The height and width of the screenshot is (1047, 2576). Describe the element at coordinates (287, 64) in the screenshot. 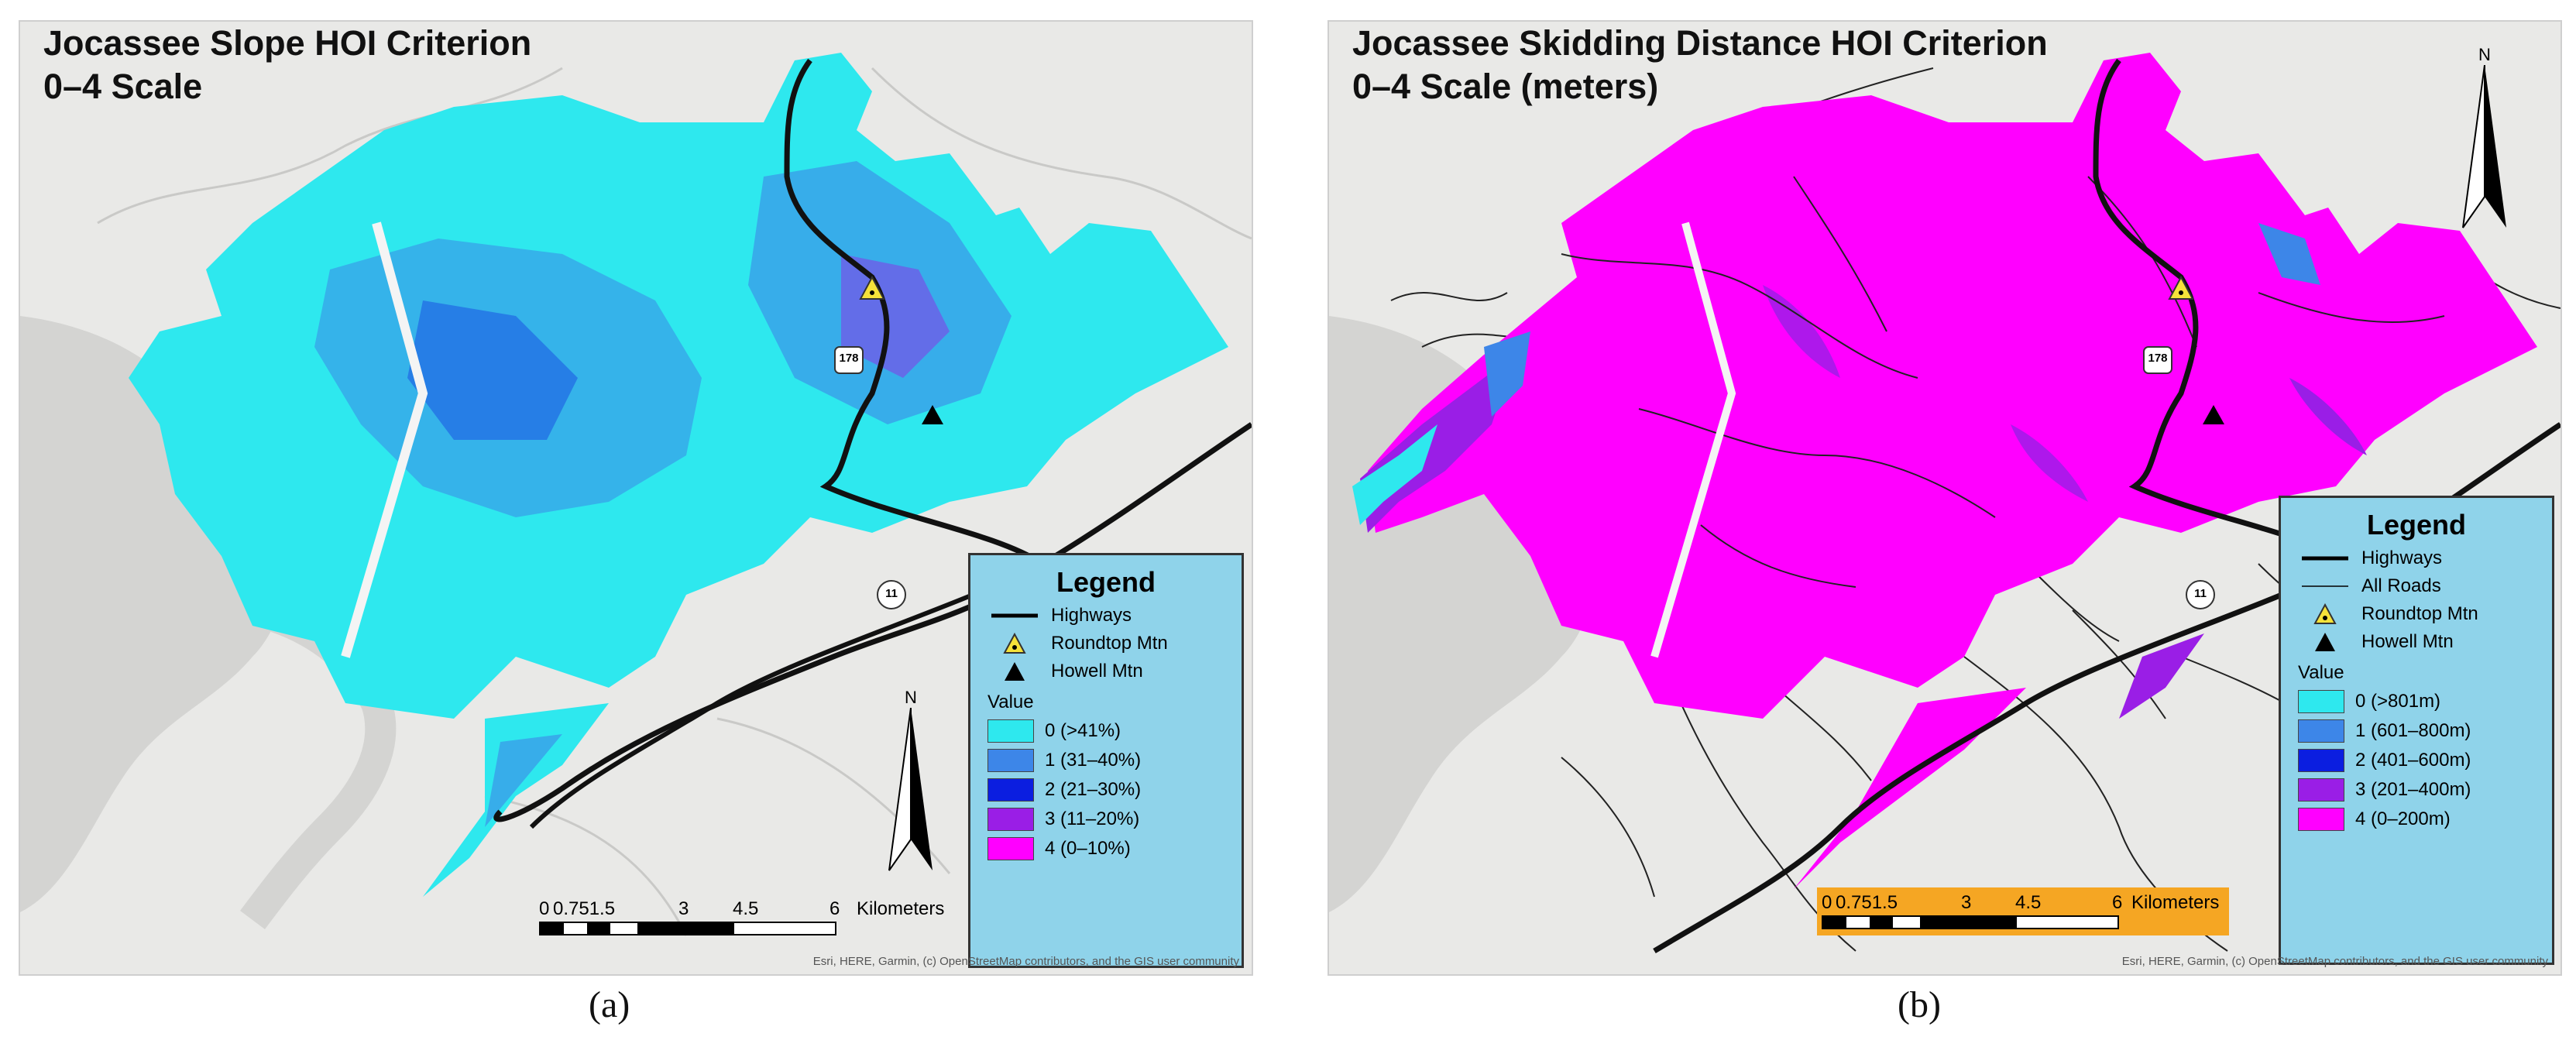

I see `map-title: Jocassee Slope HOI Criterion 0–4 Scale` at that location.